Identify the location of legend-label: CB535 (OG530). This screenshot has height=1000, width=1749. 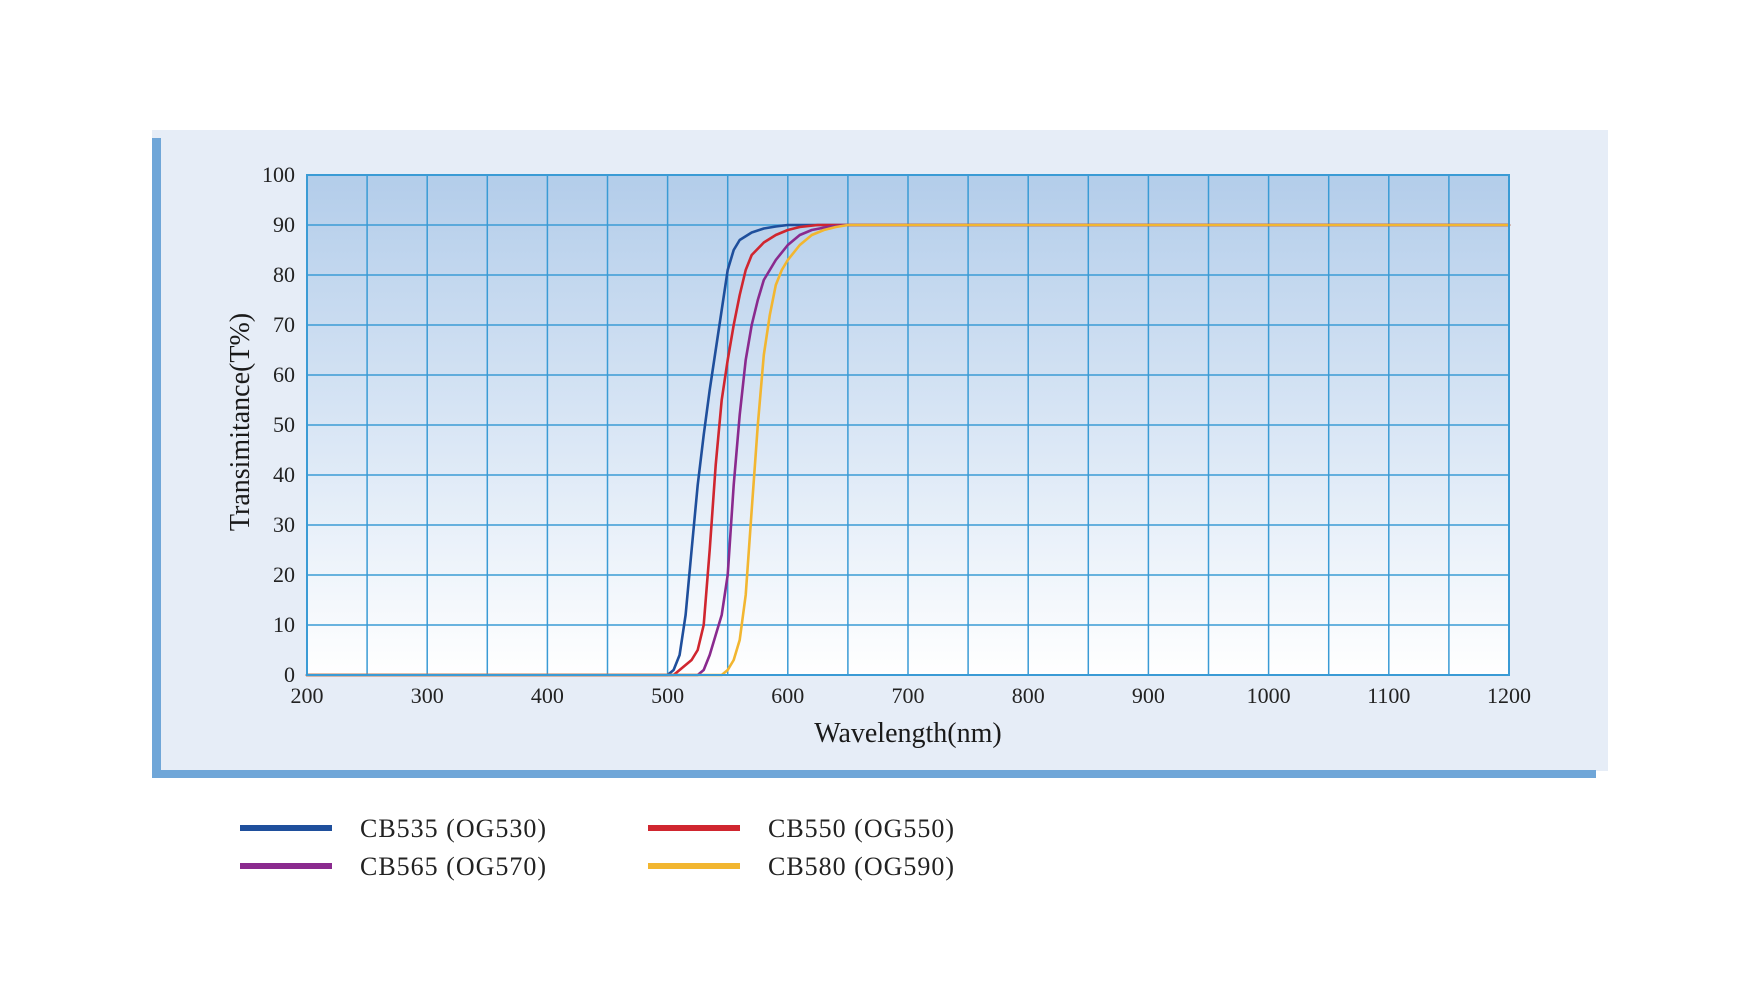
(453, 828).